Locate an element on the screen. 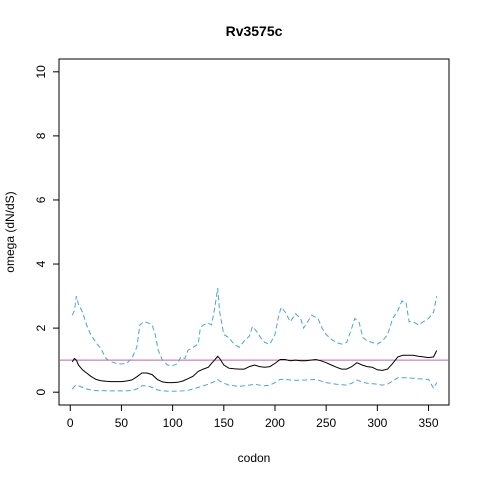 Image resolution: width=480 pixels, height=480 pixels. x-tick-label: 200 is located at coordinates (275, 423).